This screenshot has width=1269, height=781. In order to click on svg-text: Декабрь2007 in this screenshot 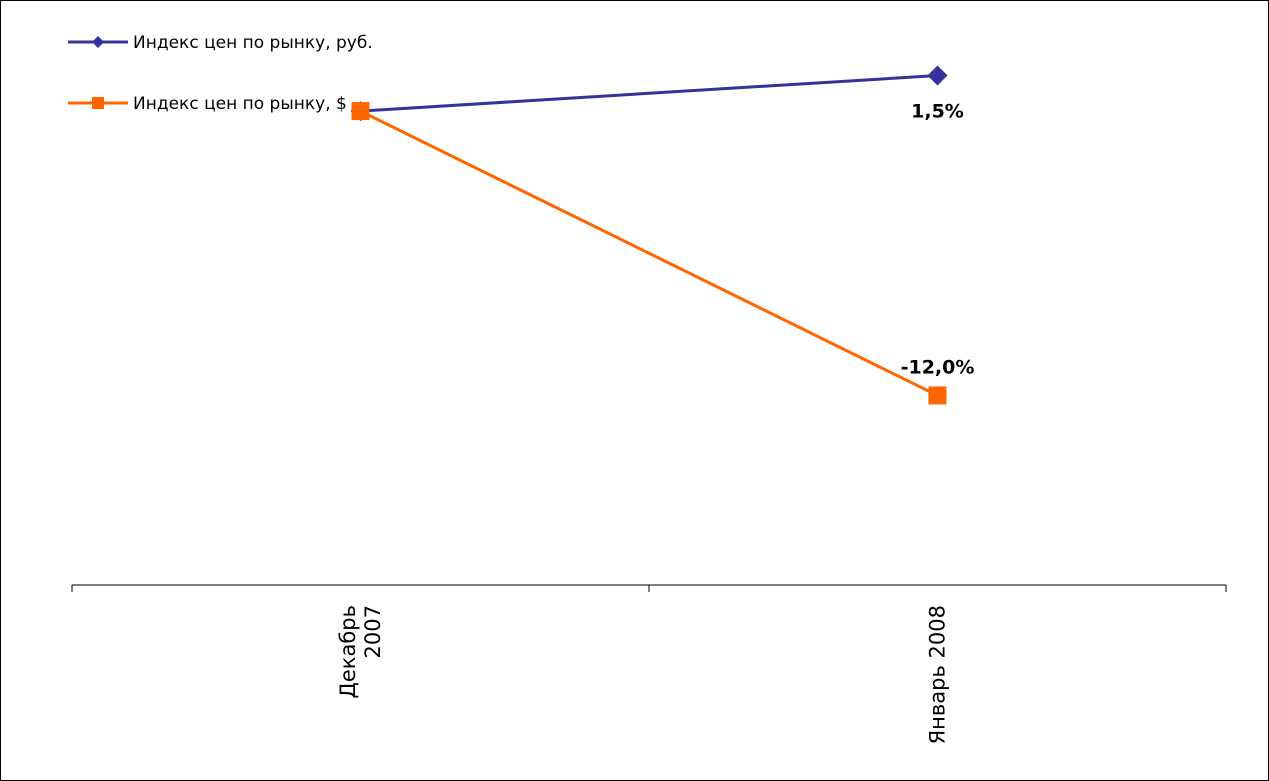, I will do `click(360, 652)`.